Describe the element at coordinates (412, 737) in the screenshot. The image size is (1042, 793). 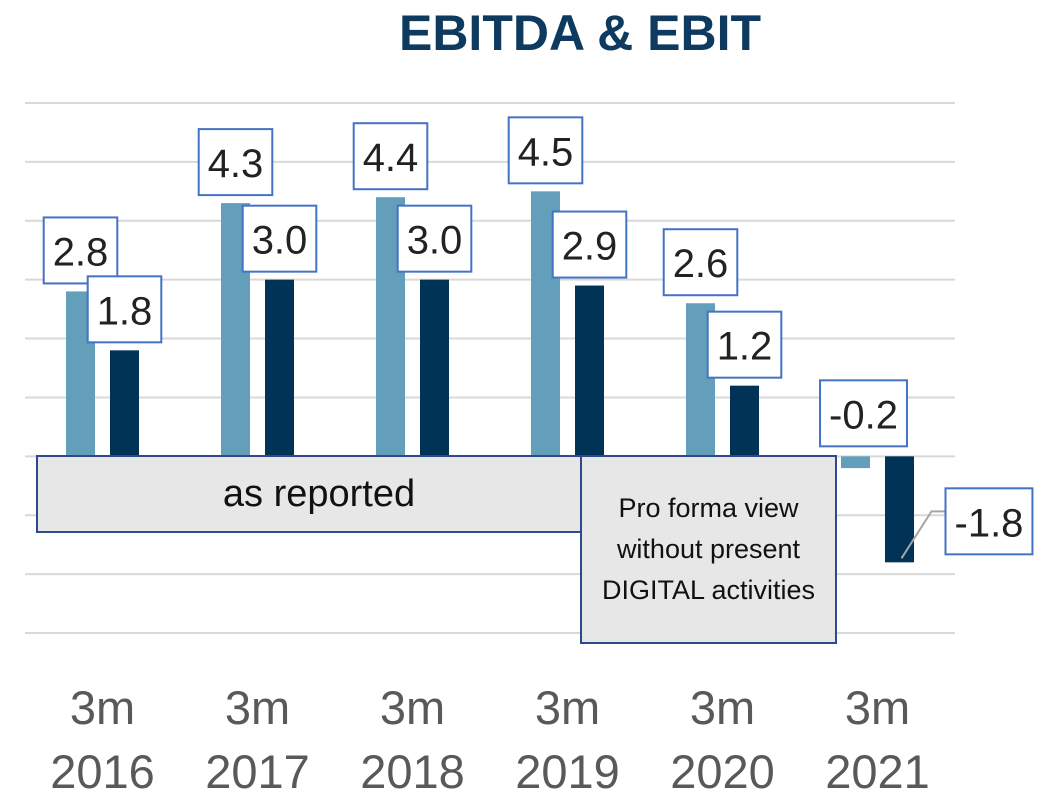
I see `x-tick-label: 3m 2018` at that location.